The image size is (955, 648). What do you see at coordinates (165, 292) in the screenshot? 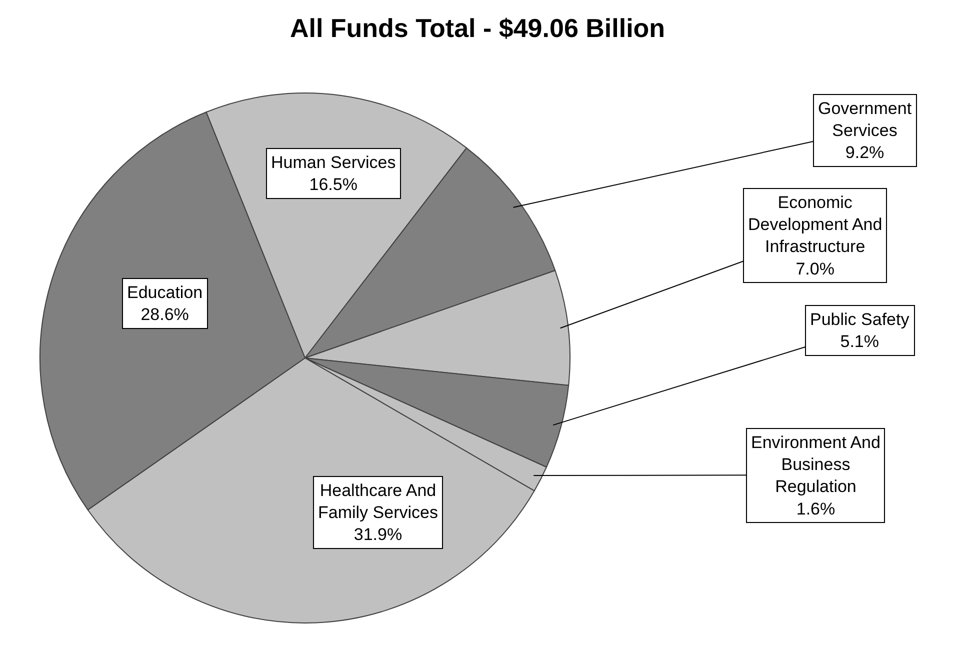
I see `slice-label: Education` at bounding box center [165, 292].